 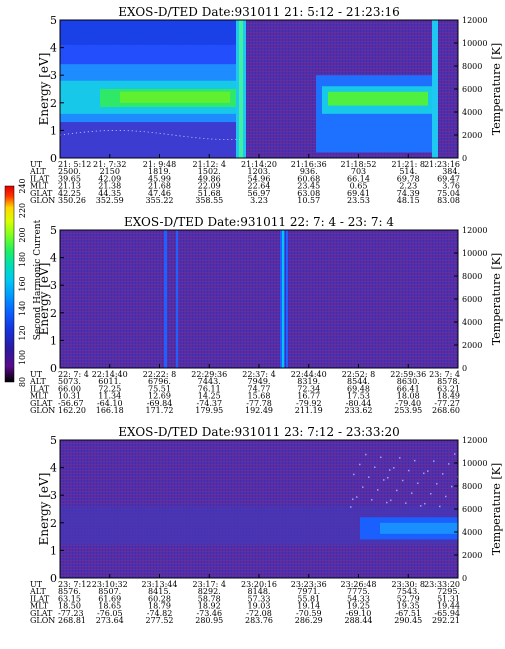 What do you see at coordinates (442, 584) in the screenshot?
I see `orbit-value: 23:33:20` at bounding box center [442, 584].